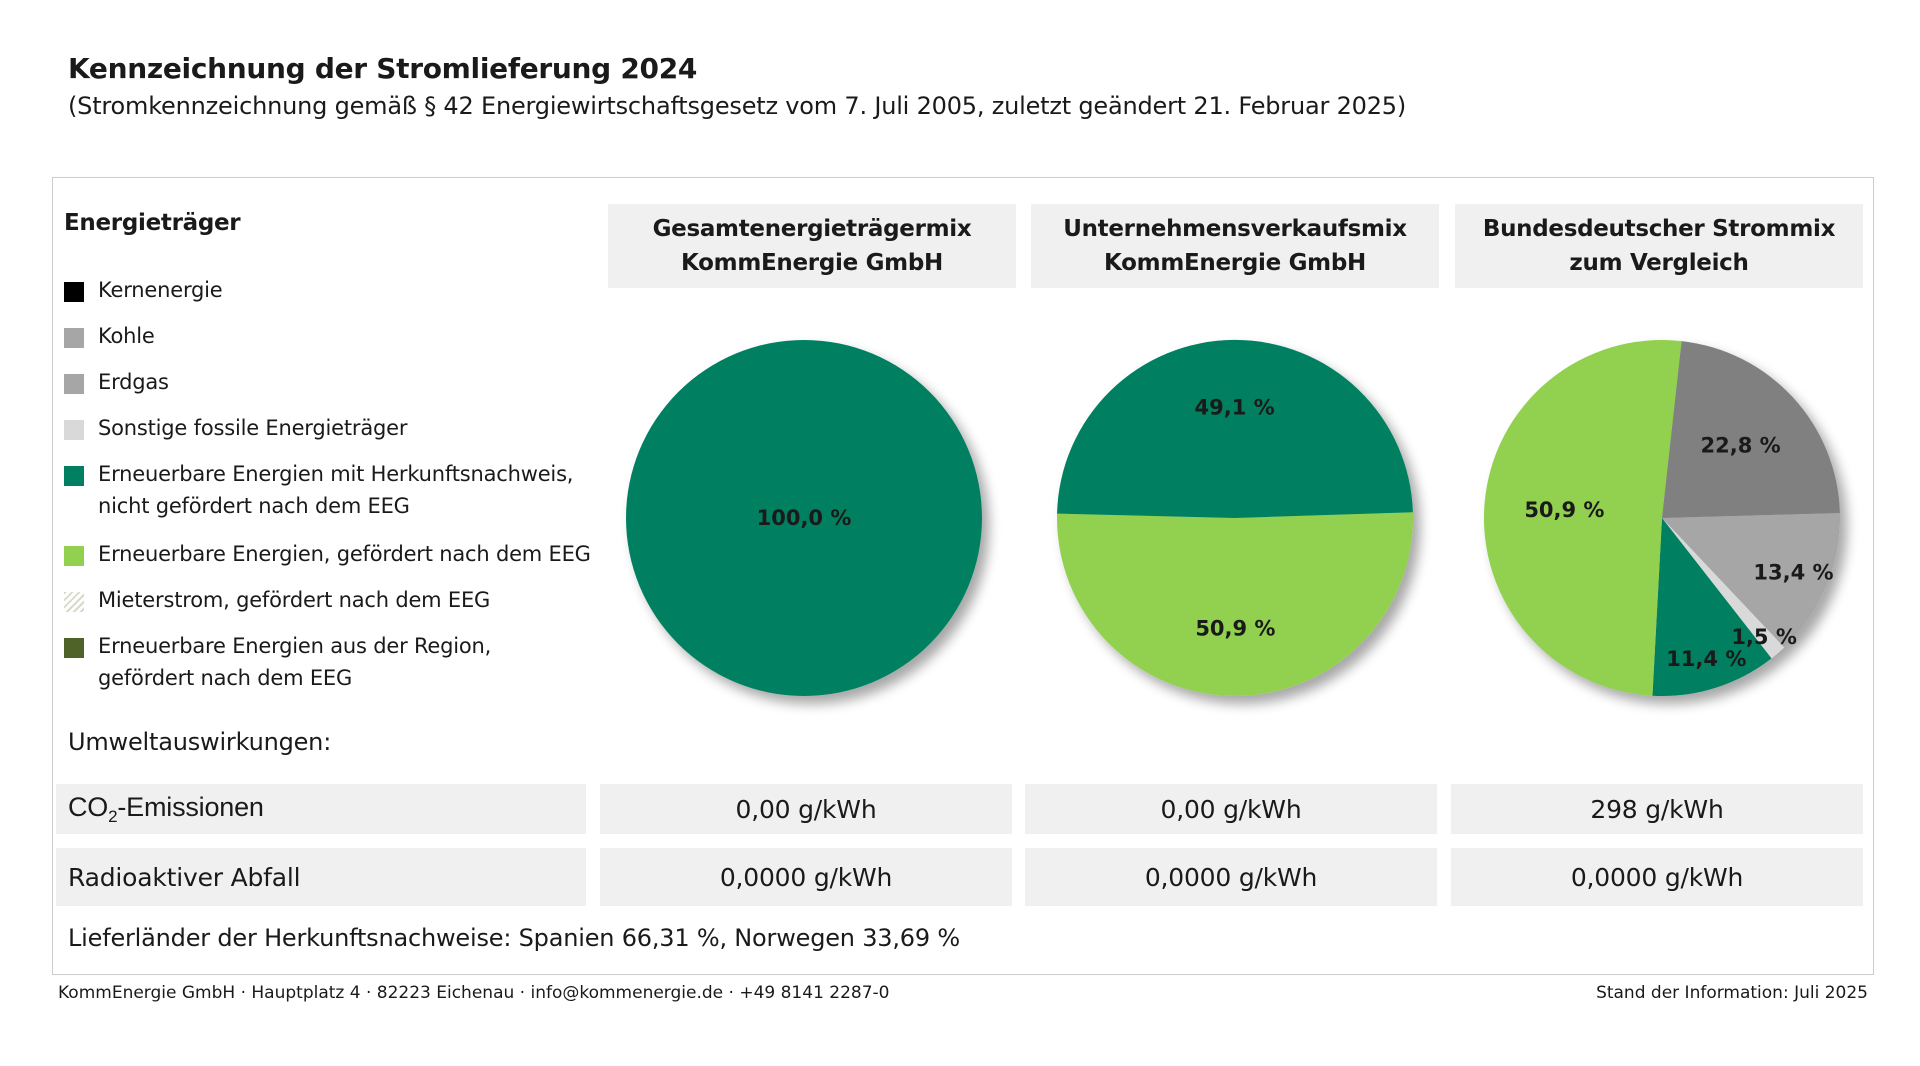  I want to click on pie-chart-bundesmix: 13,4 % 1,5 %11,4 % 50,9 % 22,8 %, so click(1661, 517).